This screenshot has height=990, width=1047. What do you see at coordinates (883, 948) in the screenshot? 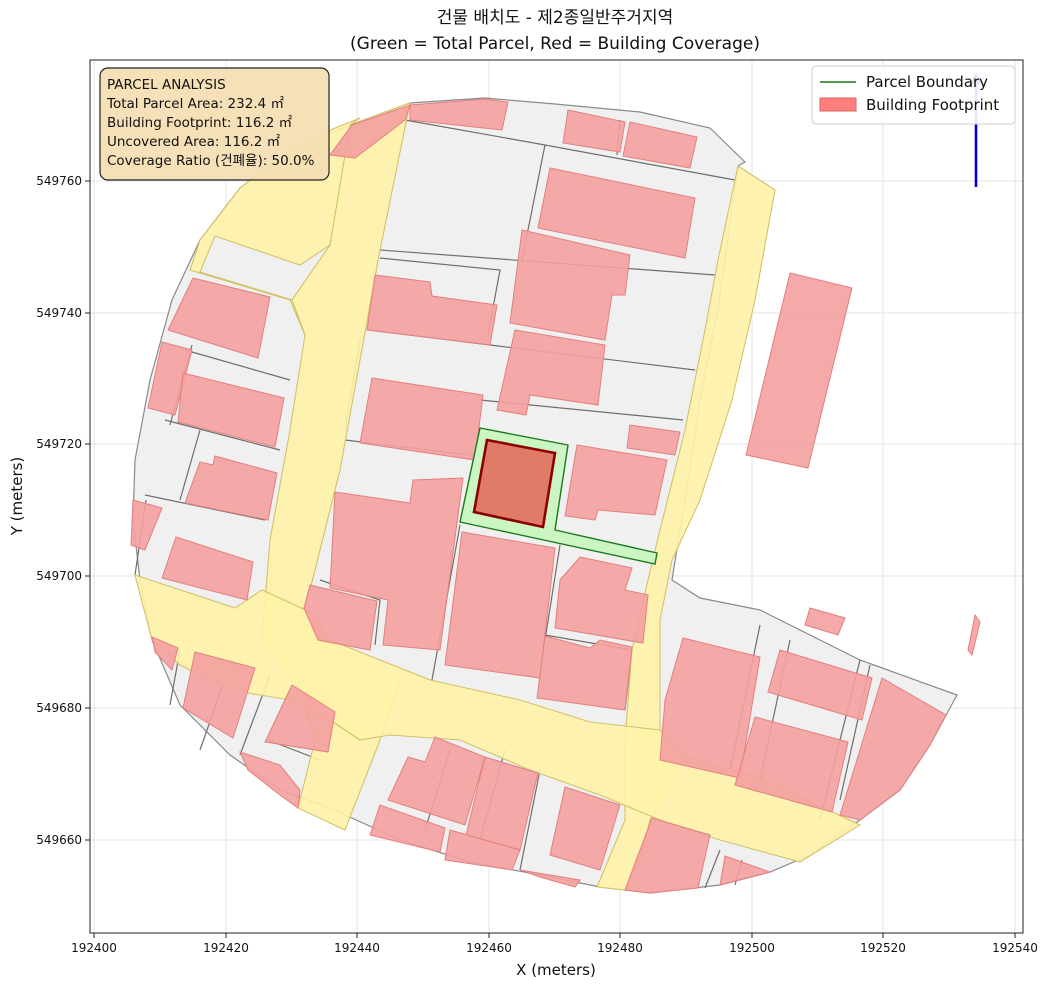
I see `x-tick-label: 192520` at bounding box center [883, 948].